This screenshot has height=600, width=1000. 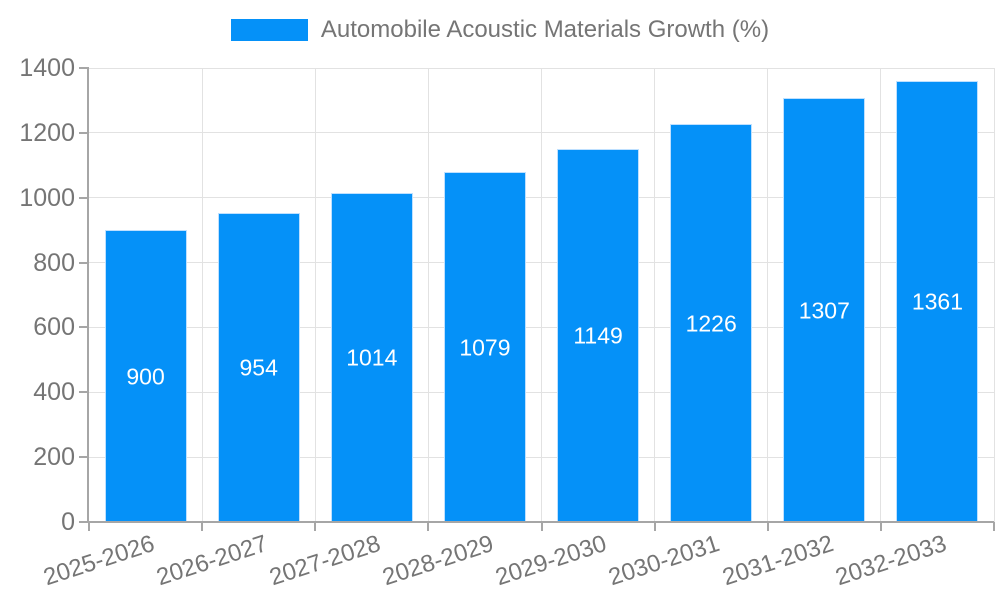 What do you see at coordinates (54, 262) in the screenshot?
I see `y-tick-label: 800` at bounding box center [54, 262].